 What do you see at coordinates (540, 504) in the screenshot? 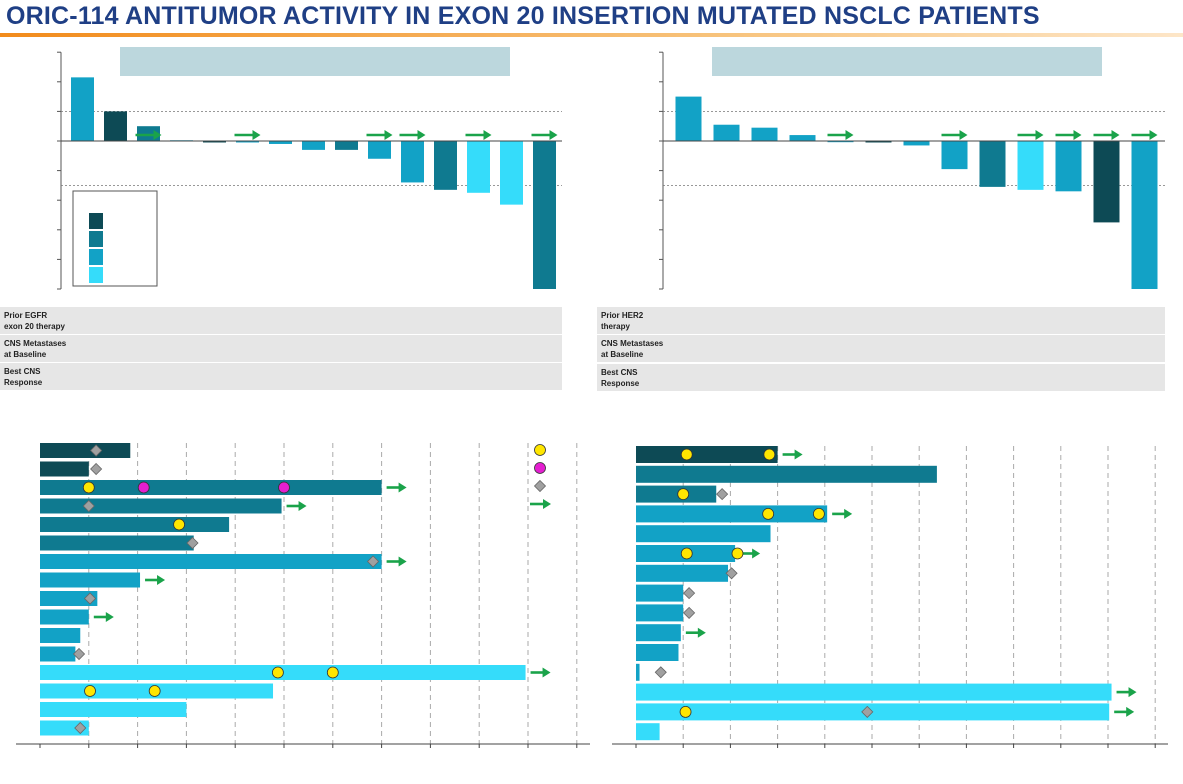
I see `legend-ongoing-arrow` at bounding box center [540, 504].